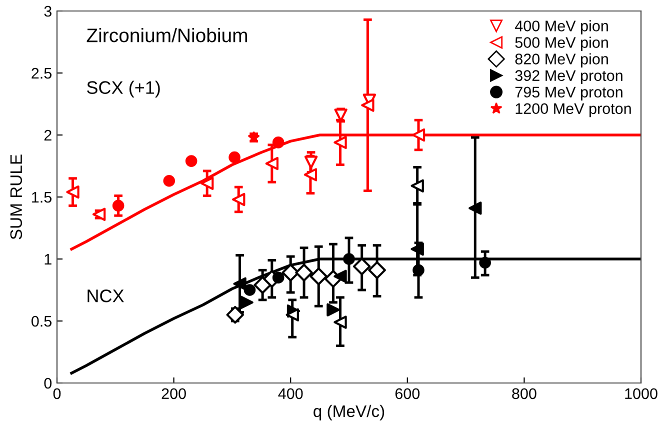  Describe the element at coordinates (573, 110) in the screenshot. I see `legend-label: 1200 MeV proton` at that location.